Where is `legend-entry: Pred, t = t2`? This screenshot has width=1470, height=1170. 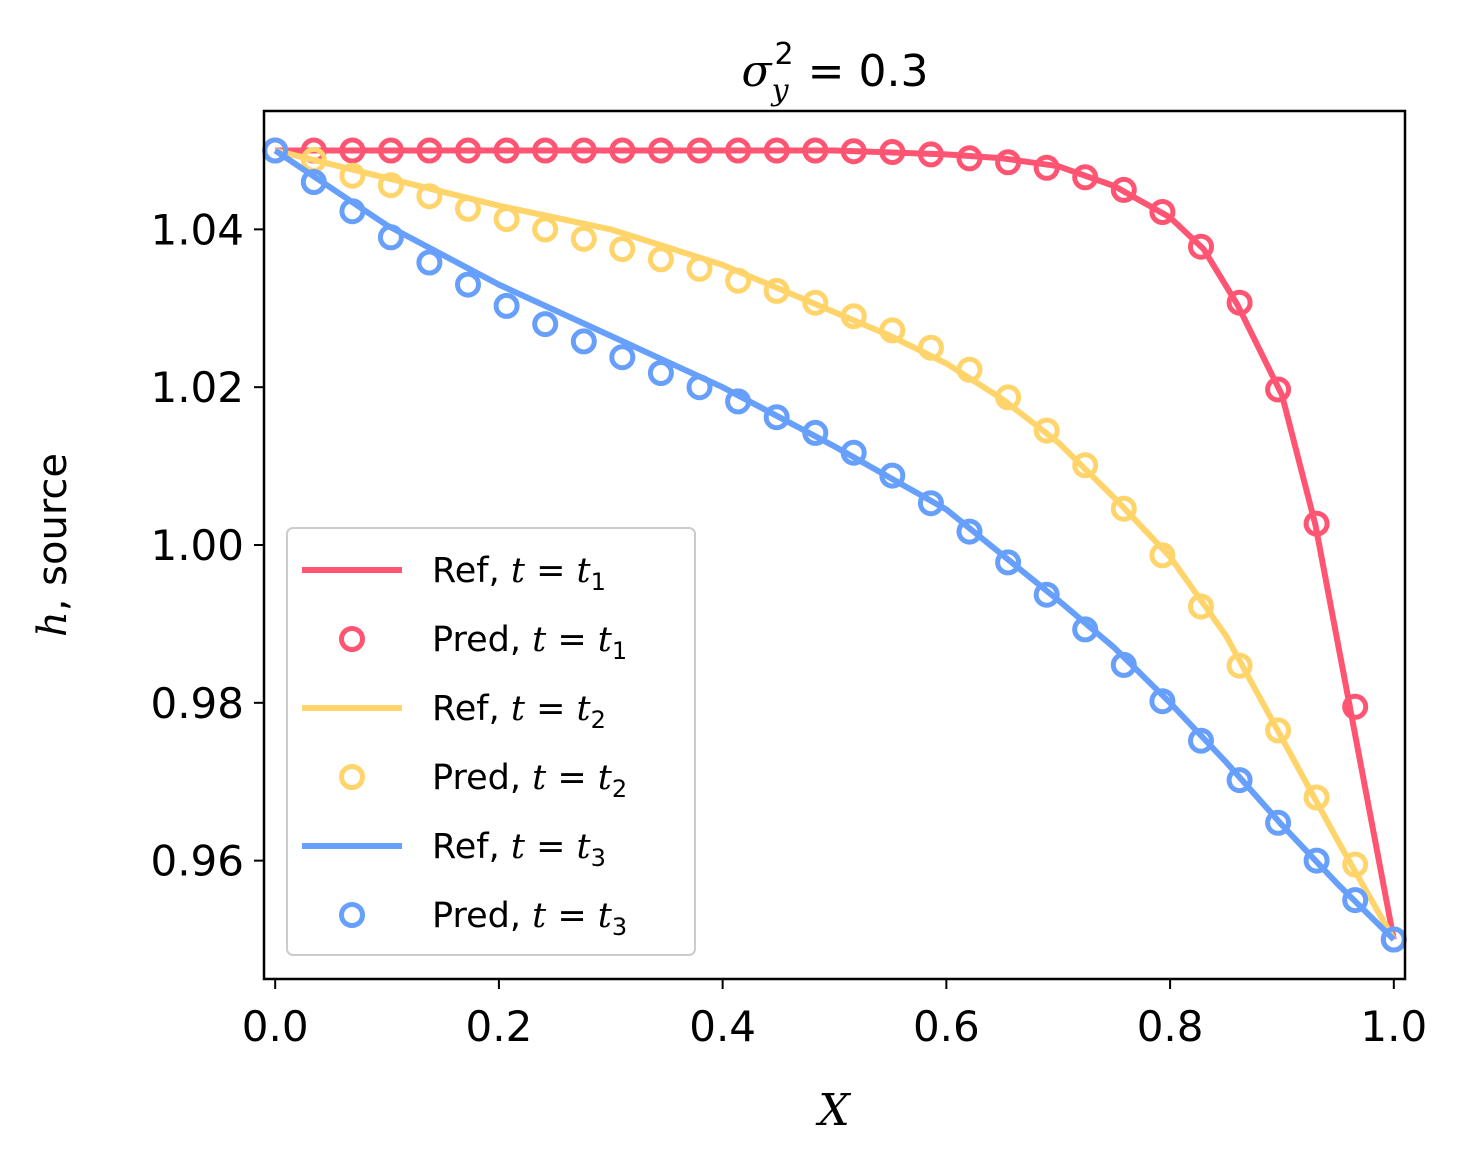
legend-entry: Pred, t = t2 is located at coordinates (483, 780).